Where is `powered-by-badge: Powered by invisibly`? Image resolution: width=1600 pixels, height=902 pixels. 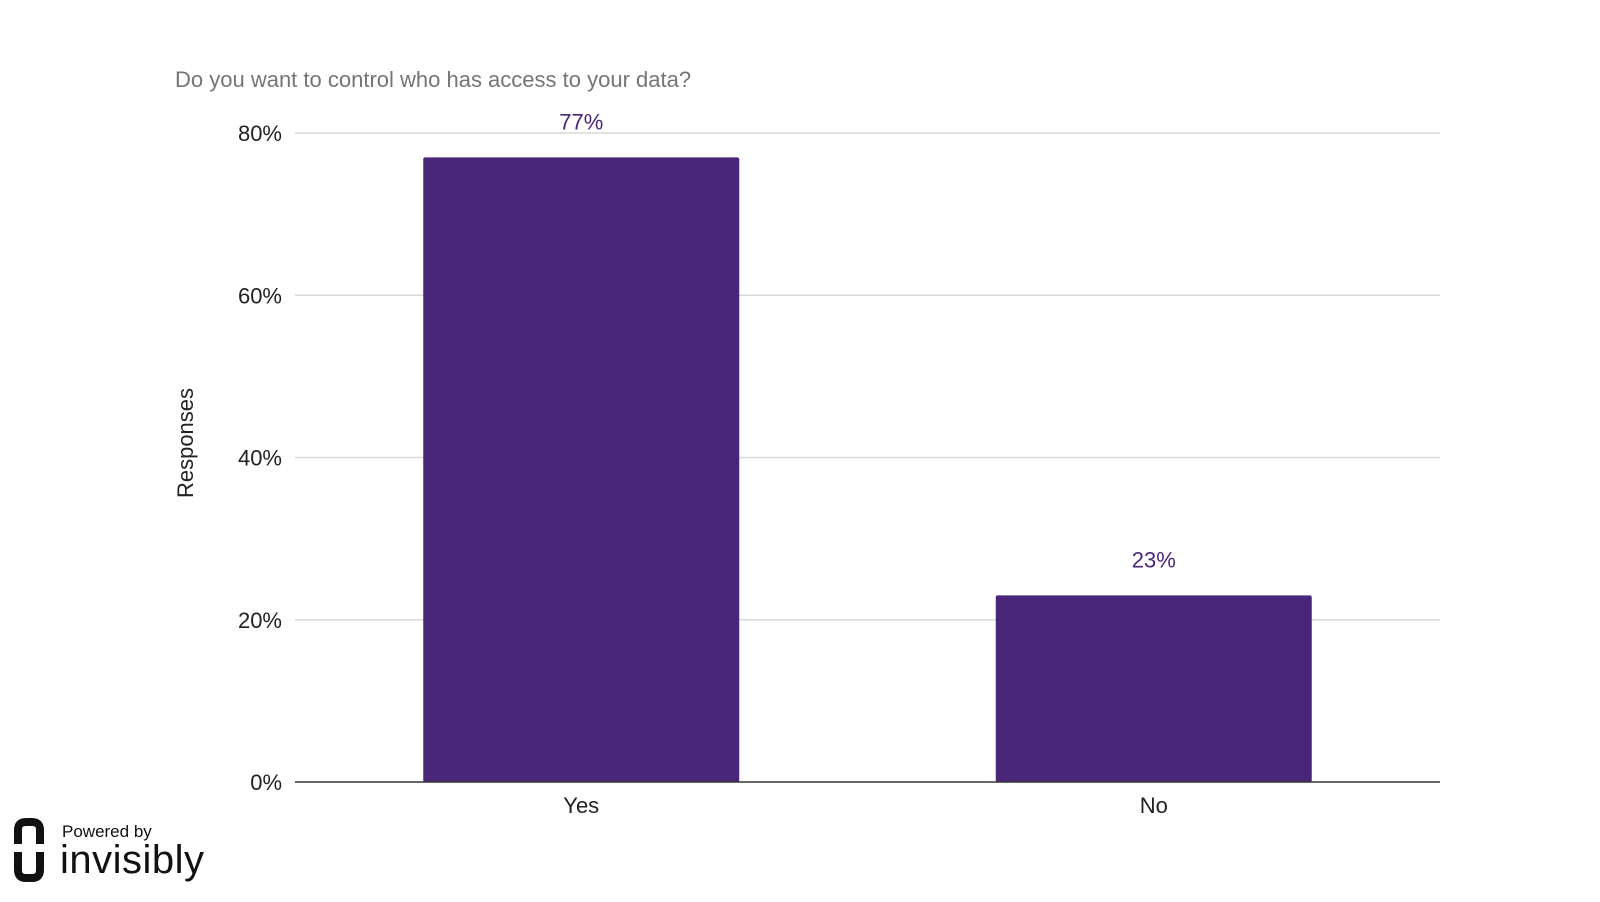 powered-by-badge: Powered by invisibly is located at coordinates (129, 853).